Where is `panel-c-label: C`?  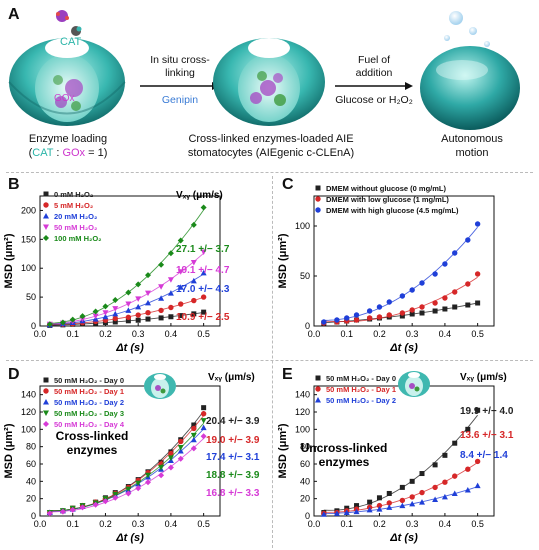 panel-c-label: C is located at coordinates (288, 184).